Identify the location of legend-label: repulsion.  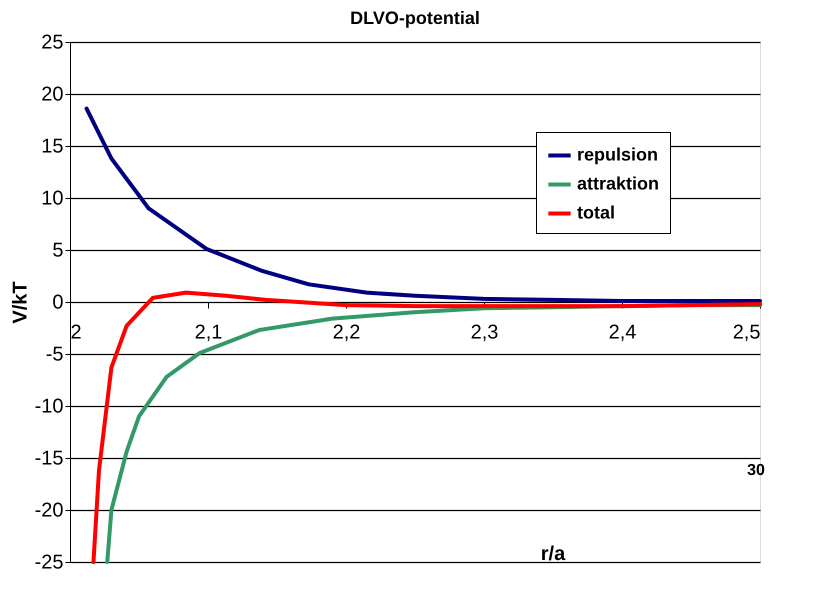
(617, 154).